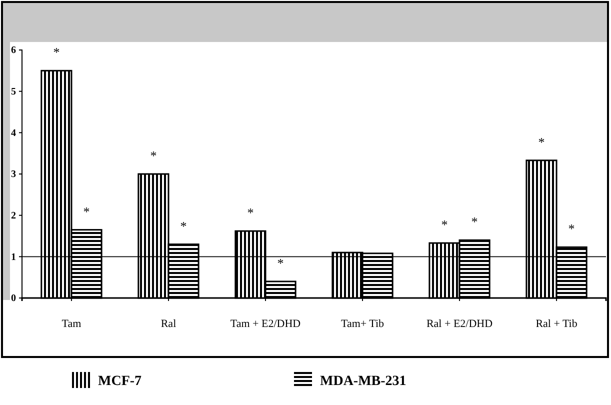 Image resolution: width=611 pixels, height=405 pixels. What do you see at coordinates (72, 324) in the screenshot?
I see `x-tick-label: Tam` at bounding box center [72, 324].